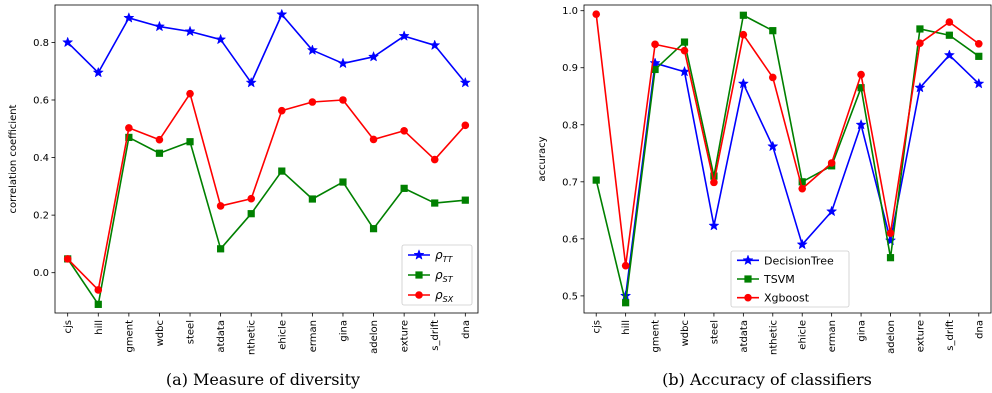  I want to click on y-tick-label: 0.7, so click(570, 182).